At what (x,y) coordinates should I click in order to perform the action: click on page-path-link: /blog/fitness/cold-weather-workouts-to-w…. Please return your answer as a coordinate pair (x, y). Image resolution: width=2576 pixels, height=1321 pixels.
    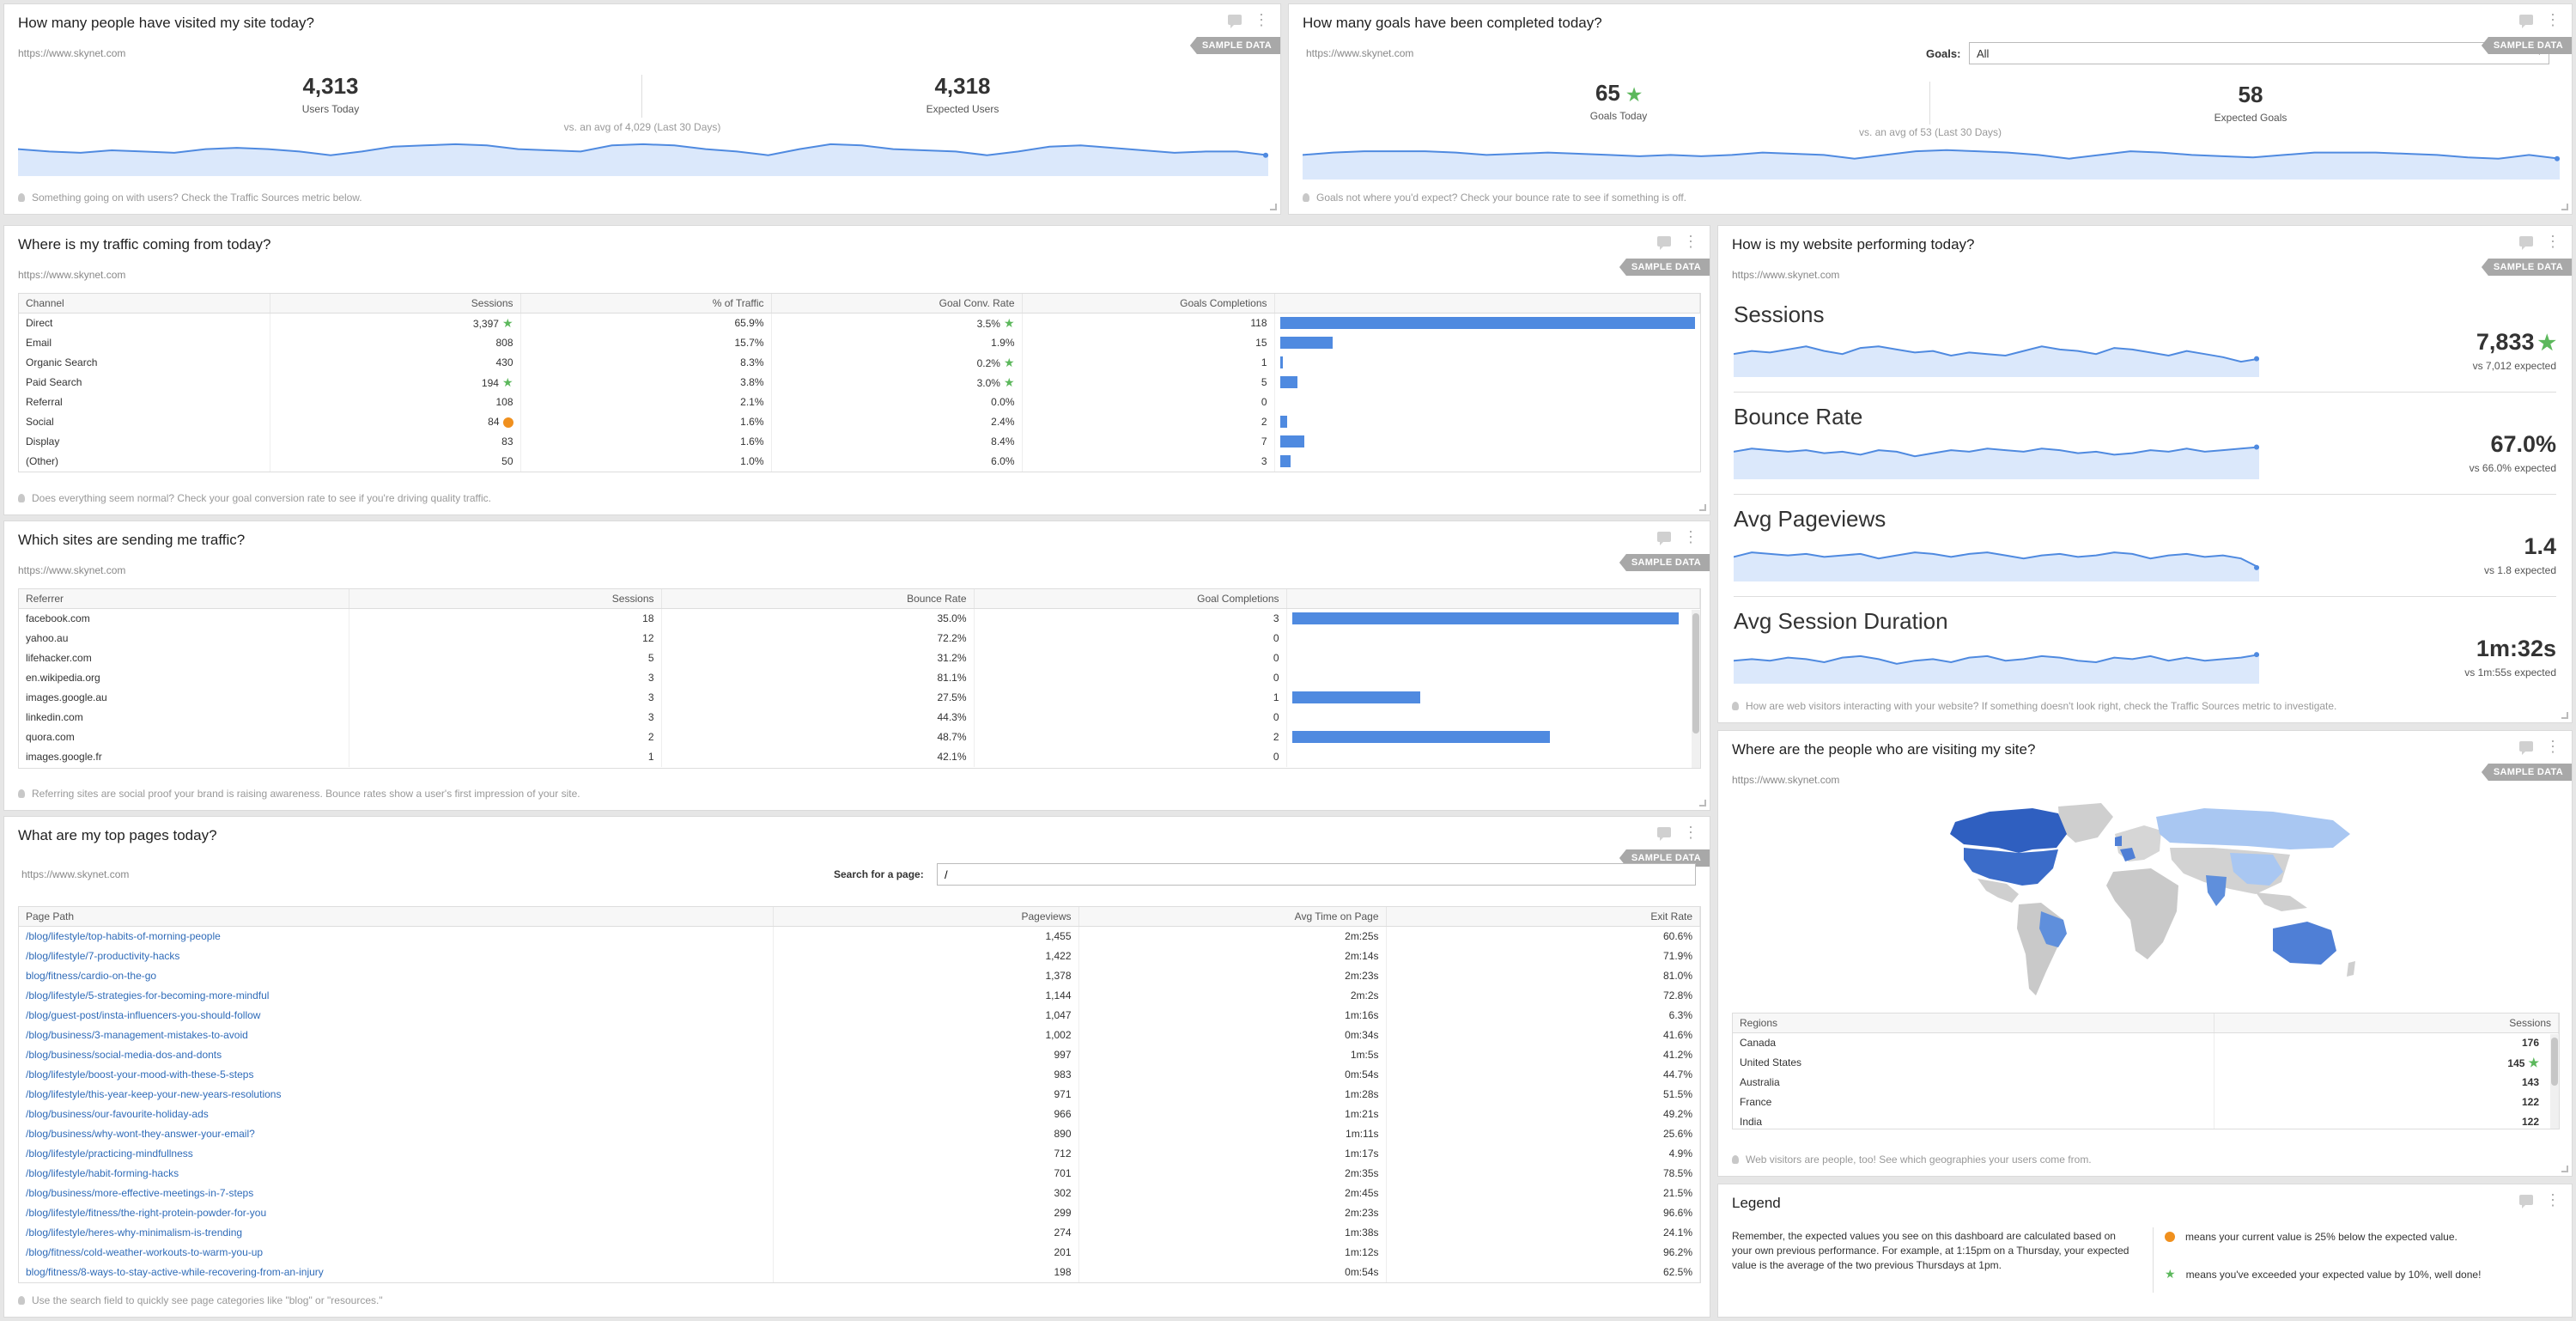
    Looking at the image, I should click on (145, 1252).